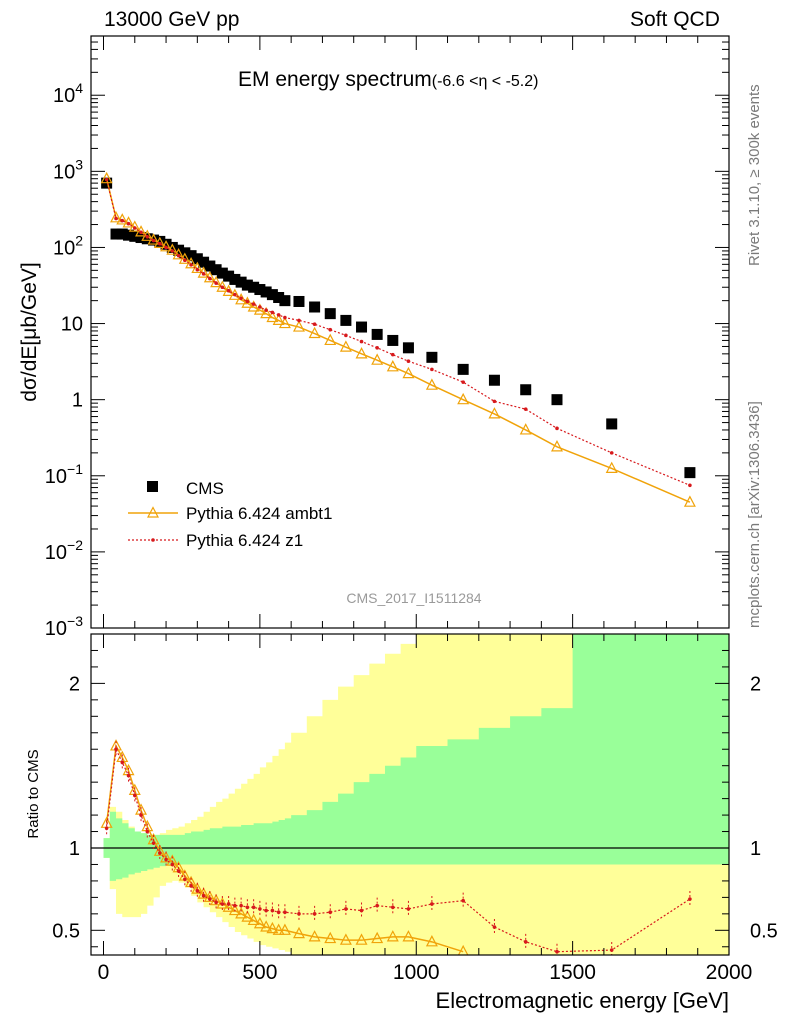  Describe the element at coordinates (172, 19) in the screenshot. I see `header-left-label: 13000 GeV pp` at that location.